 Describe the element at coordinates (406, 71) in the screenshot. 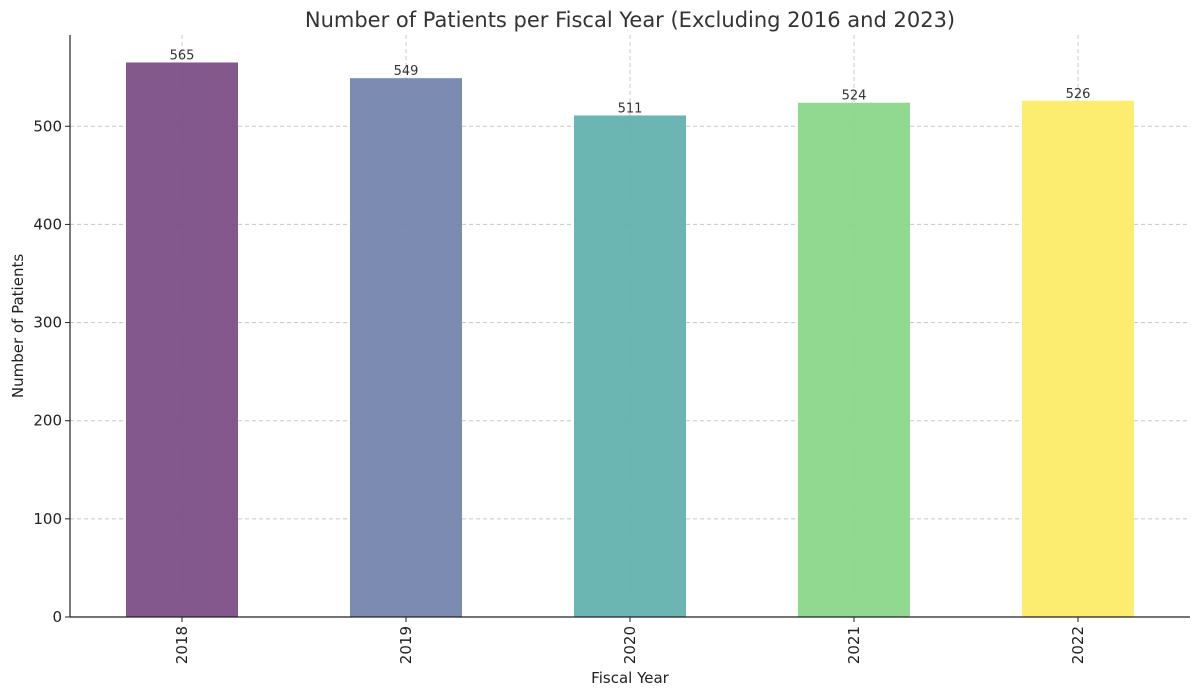

I see `data-label-2019: 549` at that location.